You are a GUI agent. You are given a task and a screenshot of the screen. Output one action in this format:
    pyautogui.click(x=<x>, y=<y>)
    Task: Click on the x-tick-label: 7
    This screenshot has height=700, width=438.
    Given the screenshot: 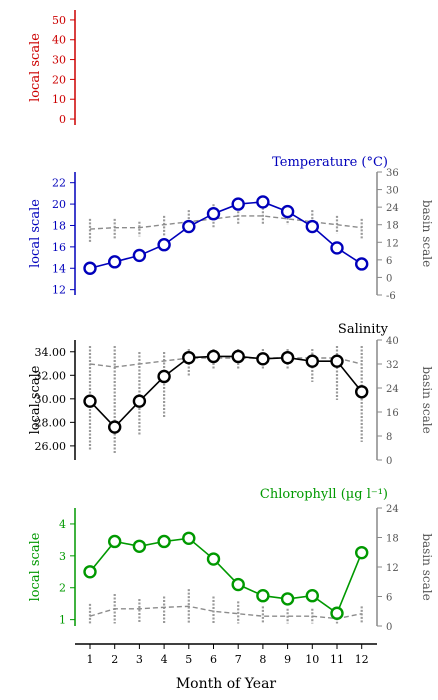 What is the action you would take?
    pyautogui.click(x=238, y=659)
    